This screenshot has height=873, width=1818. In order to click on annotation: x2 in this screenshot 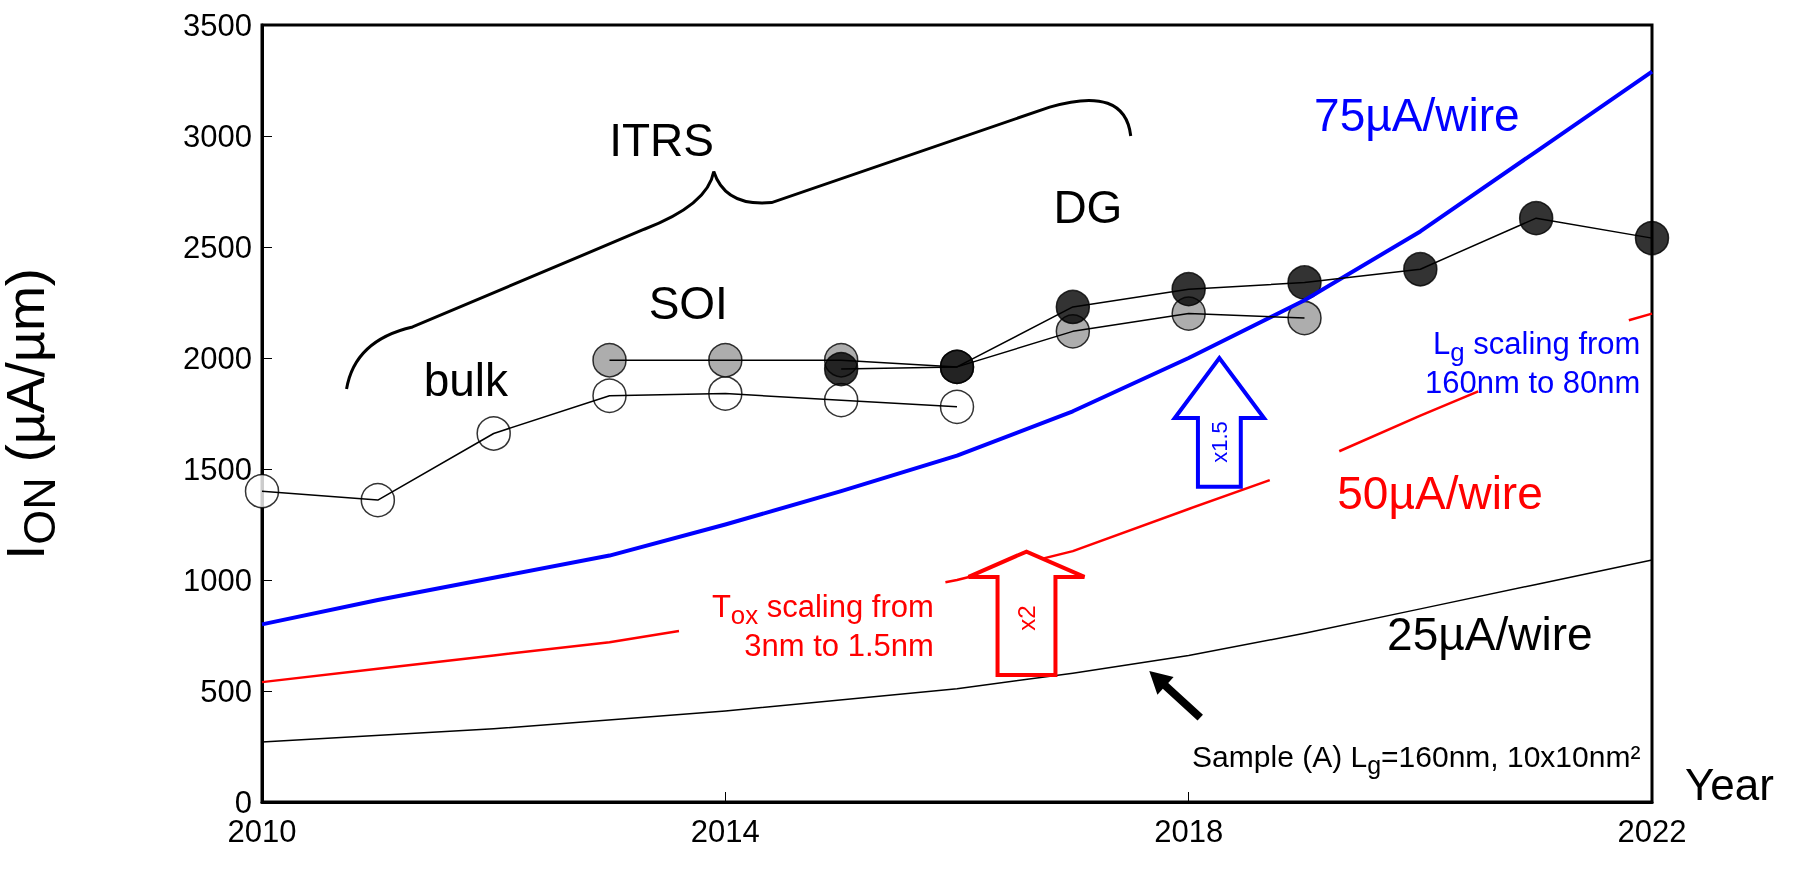, I will do `click(1026, 618)`.